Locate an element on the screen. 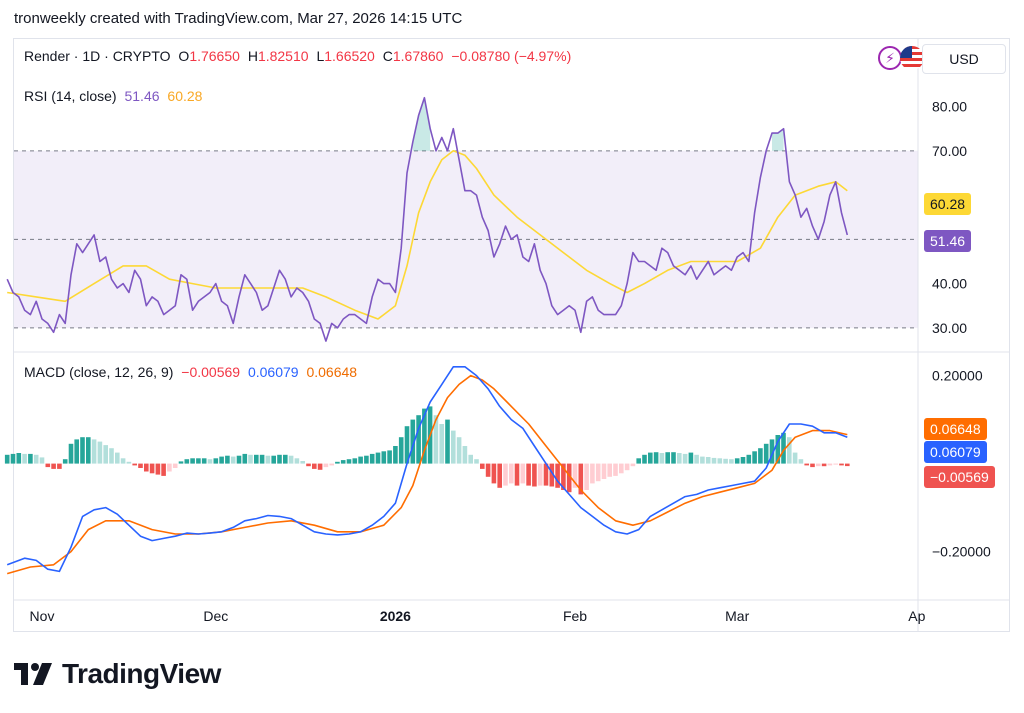 Image resolution: width=1024 pixels, height=713 pixels. macd-y-tick: −0.20000 is located at coordinates (961, 552).